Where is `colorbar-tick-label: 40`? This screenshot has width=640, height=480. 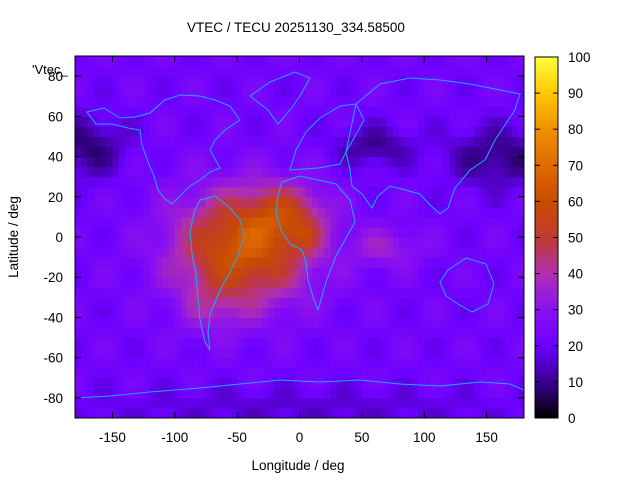 colorbar-tick-label: 40 is located at coordinates (575, 274).